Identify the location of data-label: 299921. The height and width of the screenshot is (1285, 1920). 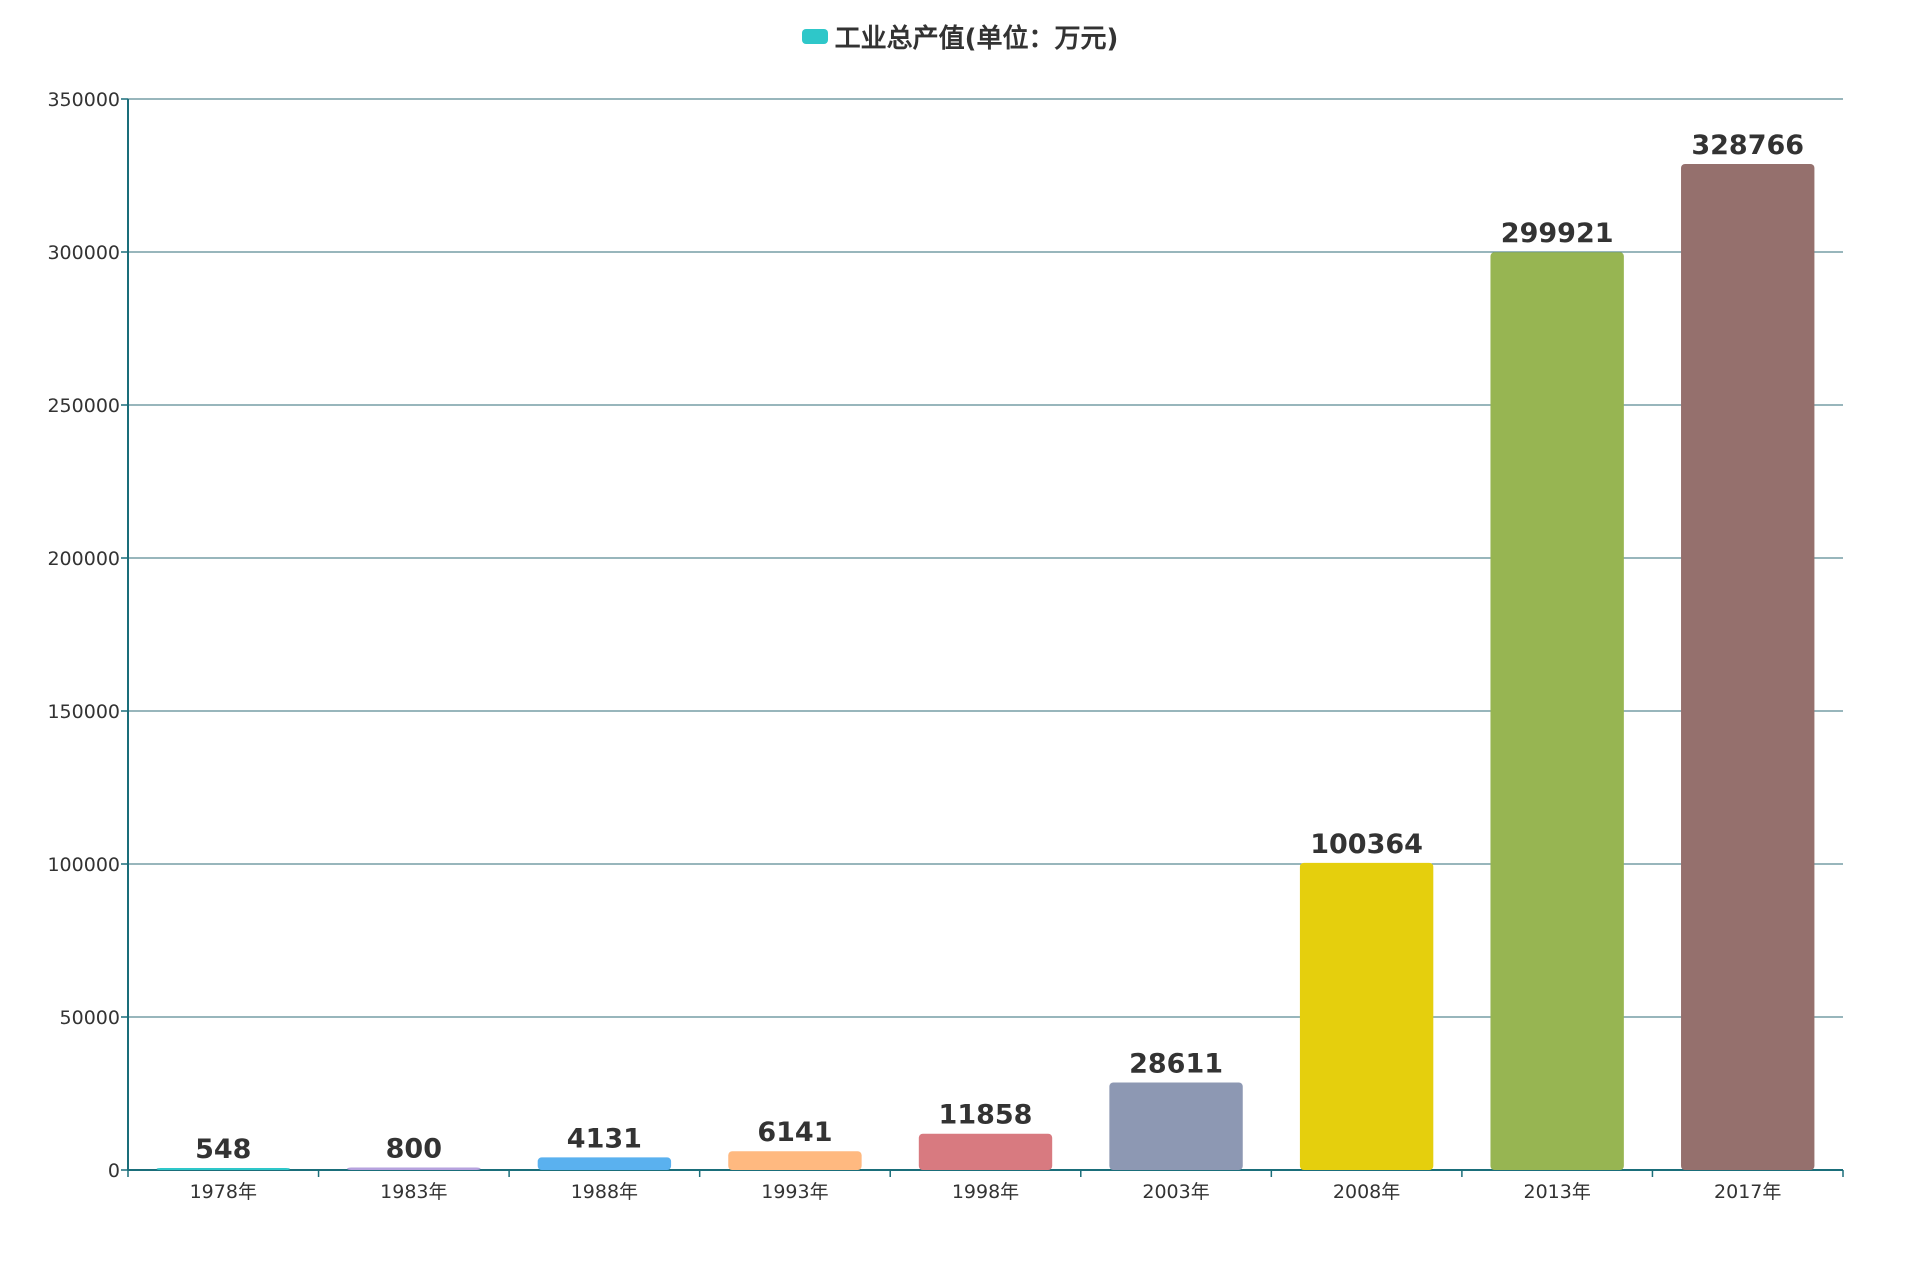
(1557, 233).